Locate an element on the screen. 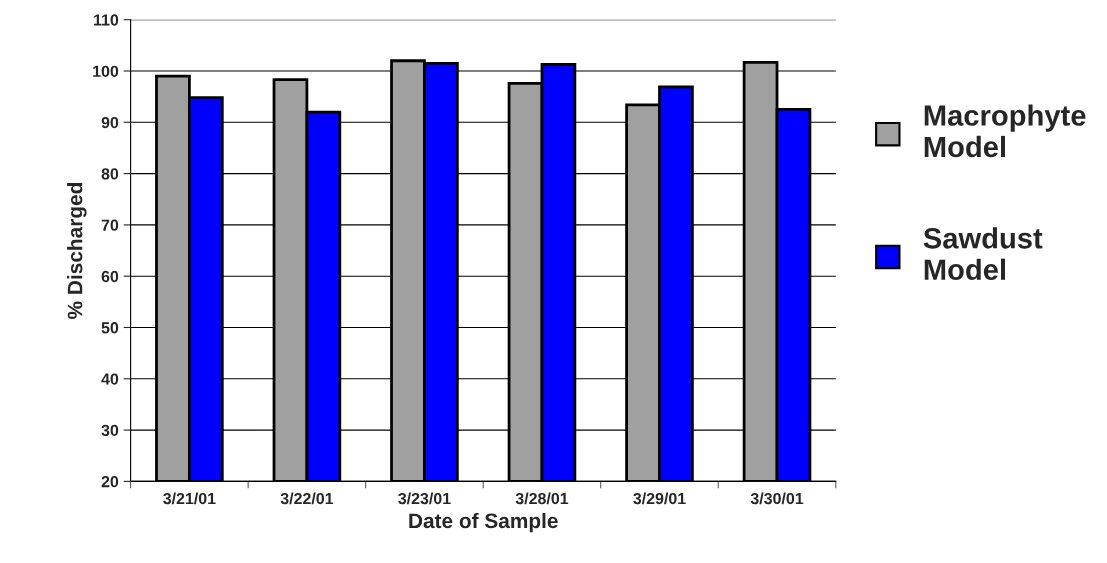 The width and height of the screenshot is (1107, 563). y-tick-label: 40 is located at coordinates (110, 379).